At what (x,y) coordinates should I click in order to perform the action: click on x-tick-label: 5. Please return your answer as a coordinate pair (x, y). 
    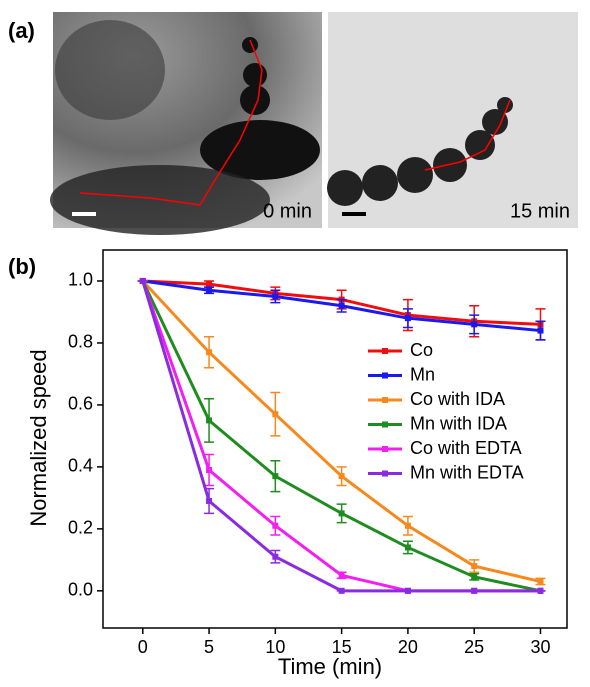
    Looking at the image, I should click on (209, 647).